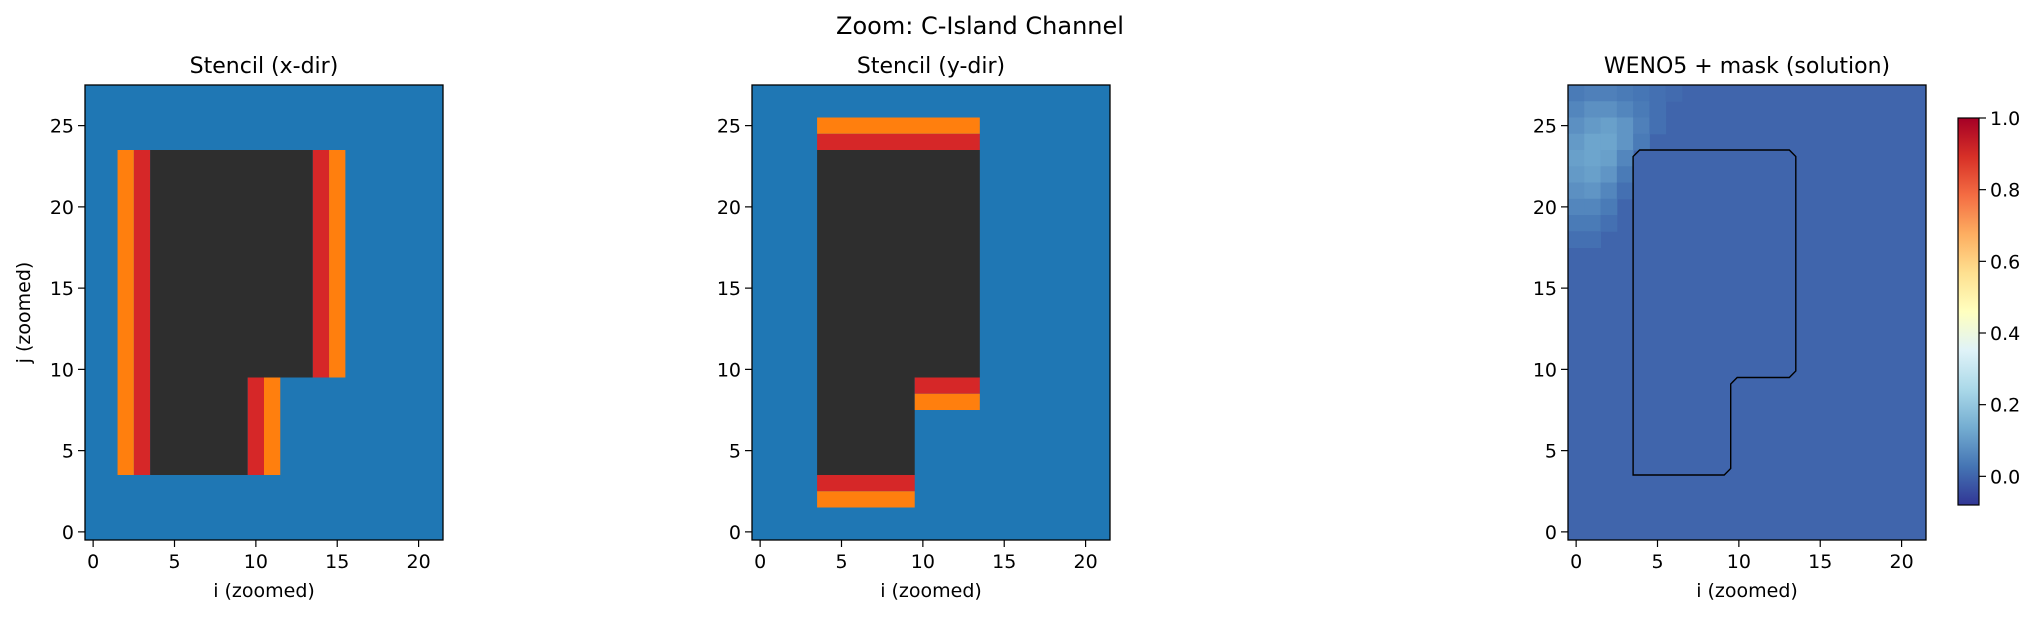 Image resolution: width=2038 pixels, height=617 pixels. What do you see at coordinates (2005, 477) in the screenshot?
I see `colorbar-tick-label: 0.0` at bounding box center [2005, 477].